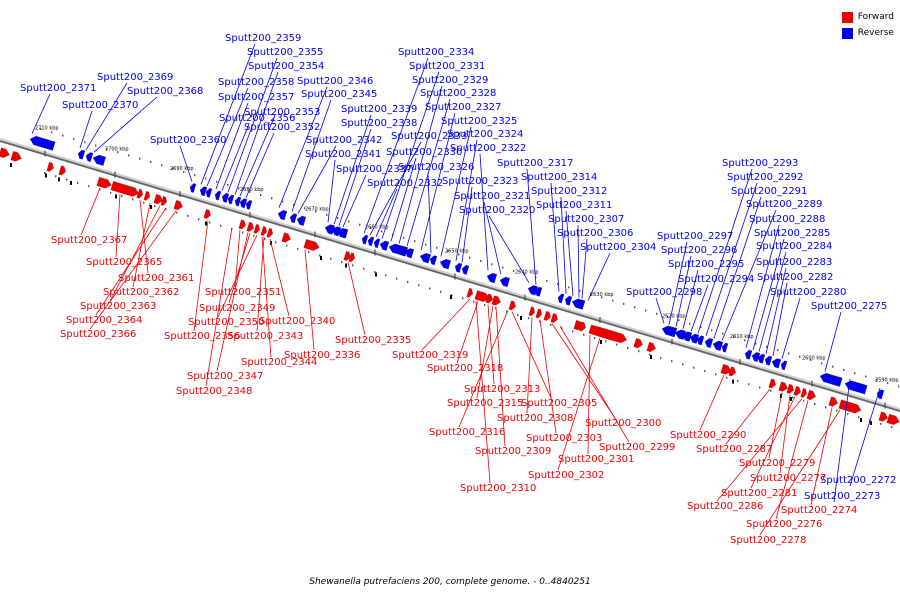 The image size is (900, 600). Describe the element at coordinates (664, 292) in the screenshot. I see `reverse-label: Sputt200_2298` at that location.